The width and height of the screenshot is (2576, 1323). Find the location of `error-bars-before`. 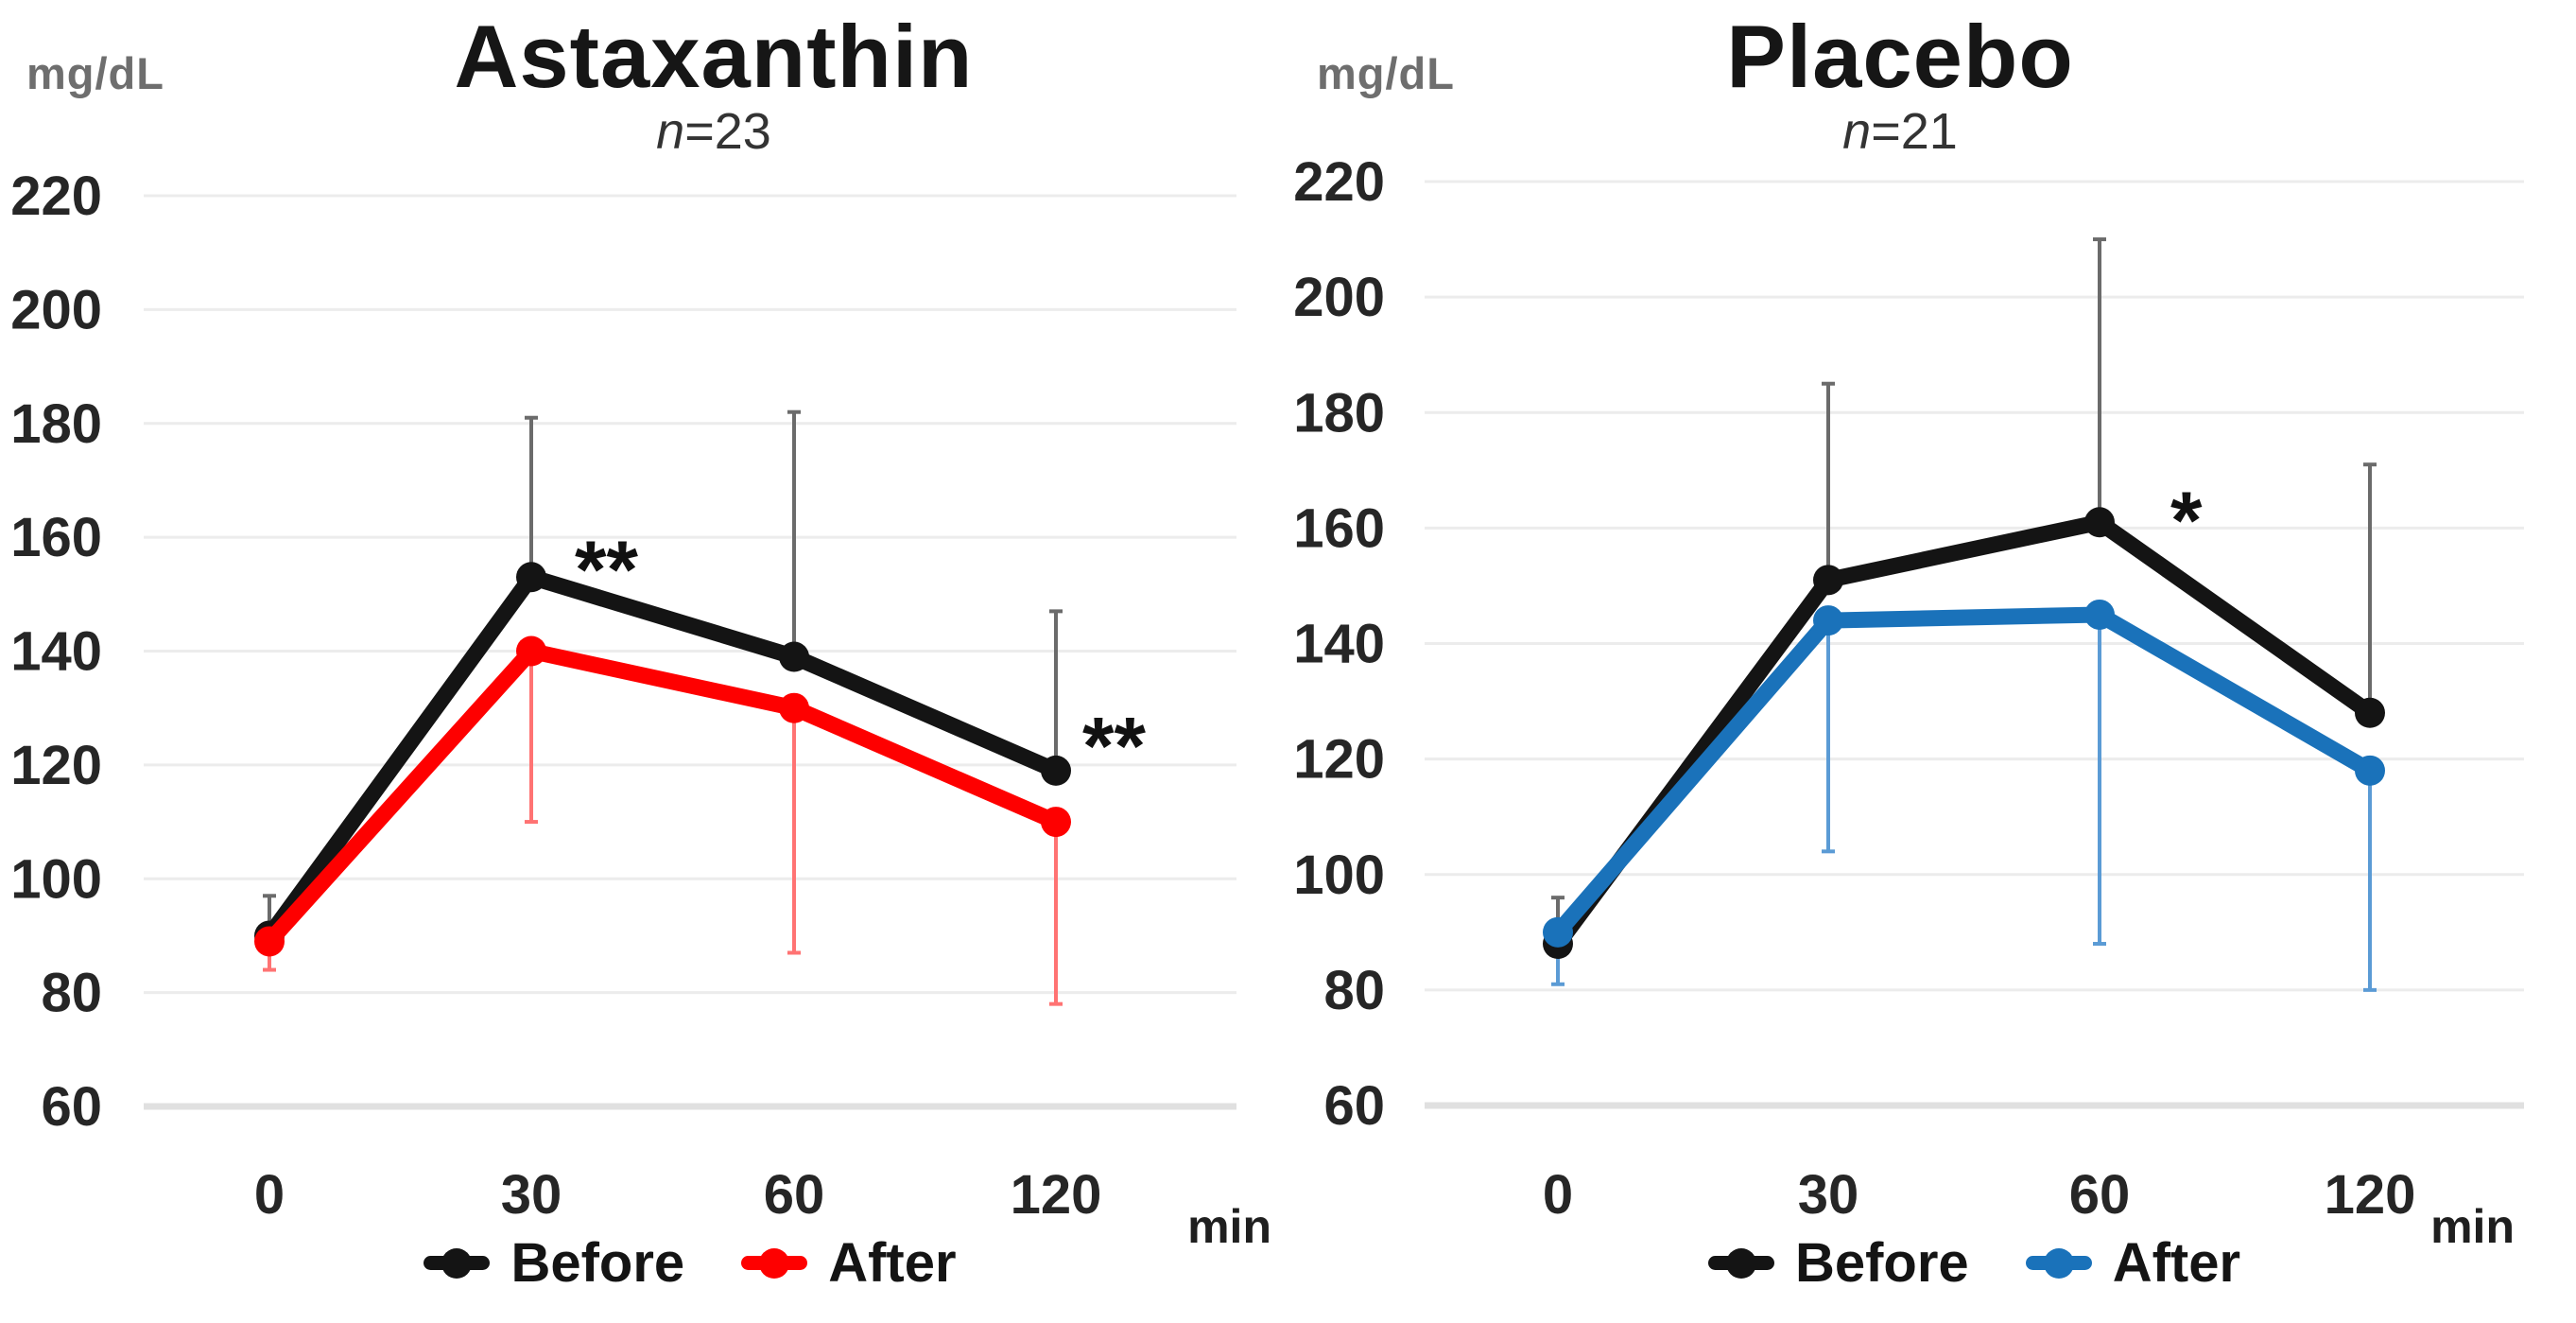

error-bars-before is located at coordinates (663, 672).